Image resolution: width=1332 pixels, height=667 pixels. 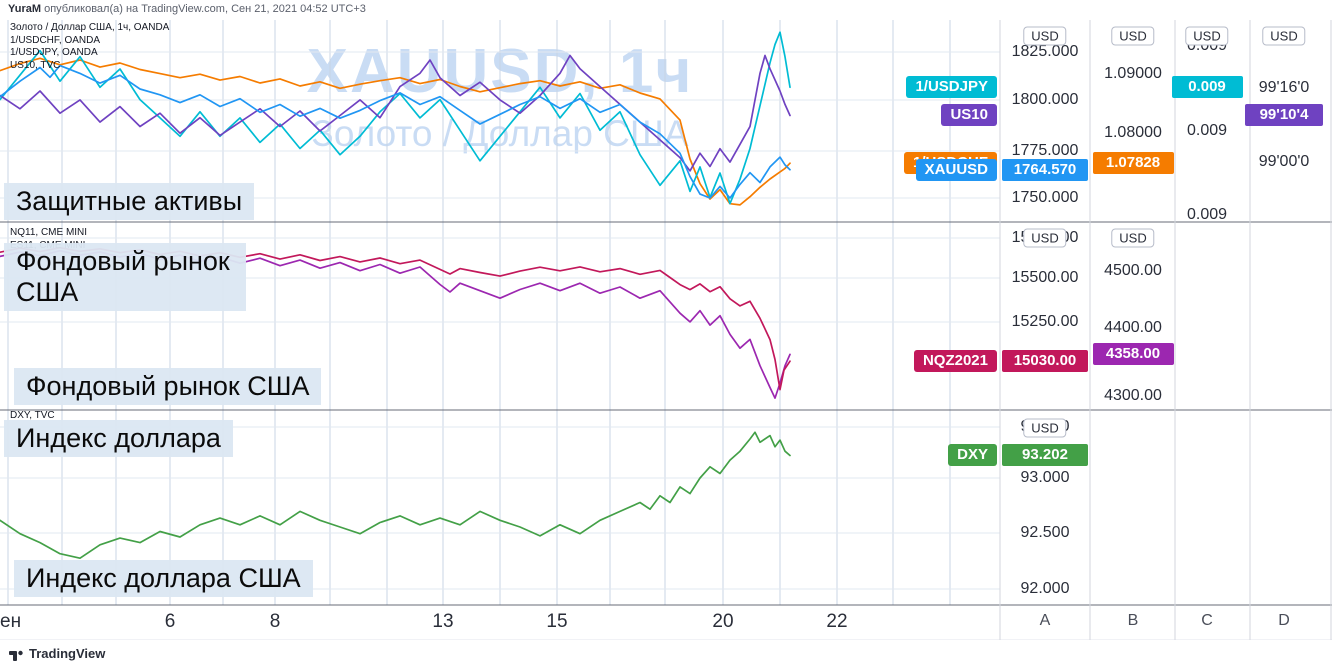 What do you see at coordinates (1284, 620) in the screenshot?
I see `scale-column-label: D` at bounding box center [1284, 620].